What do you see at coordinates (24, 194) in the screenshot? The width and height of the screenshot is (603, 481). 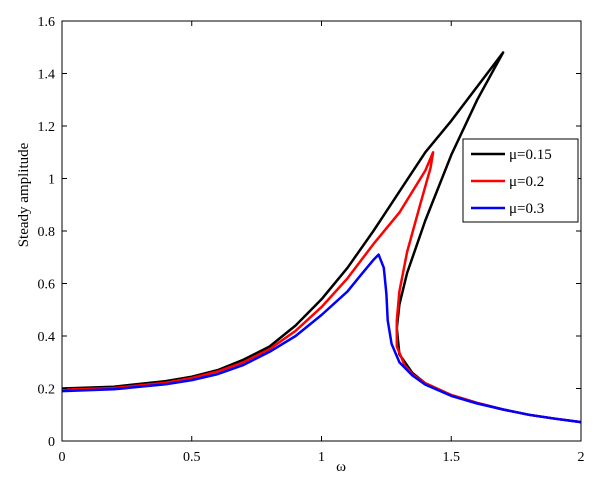 I see `y-axis-label: Steady amplitude` at bounding box center [24, 194].